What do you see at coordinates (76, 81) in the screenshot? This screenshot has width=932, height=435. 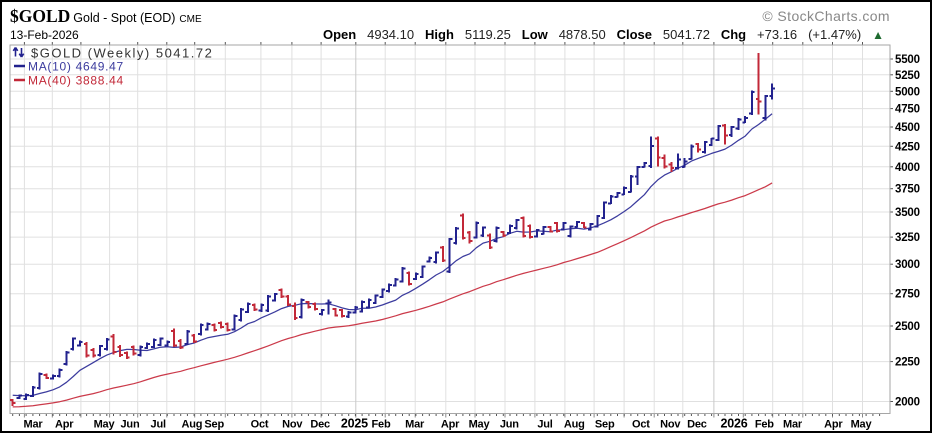 I see `svg-text: MA(40) 3888.44` at bounding box center [76, 81].